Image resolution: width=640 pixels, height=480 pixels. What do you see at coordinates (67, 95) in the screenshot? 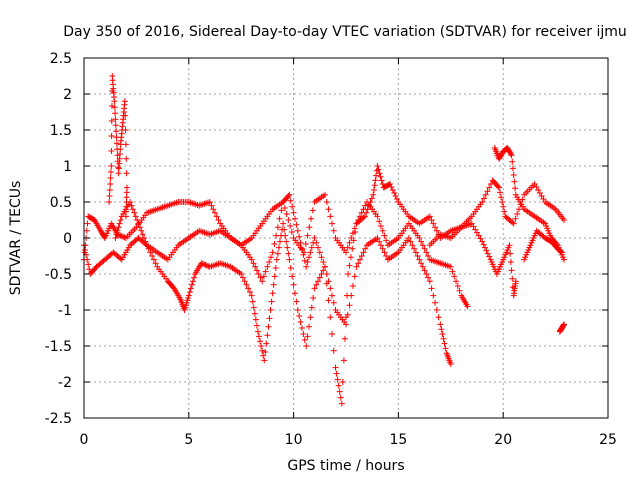
I see `y-tick-label: 2` at bounding box center [67, 95].